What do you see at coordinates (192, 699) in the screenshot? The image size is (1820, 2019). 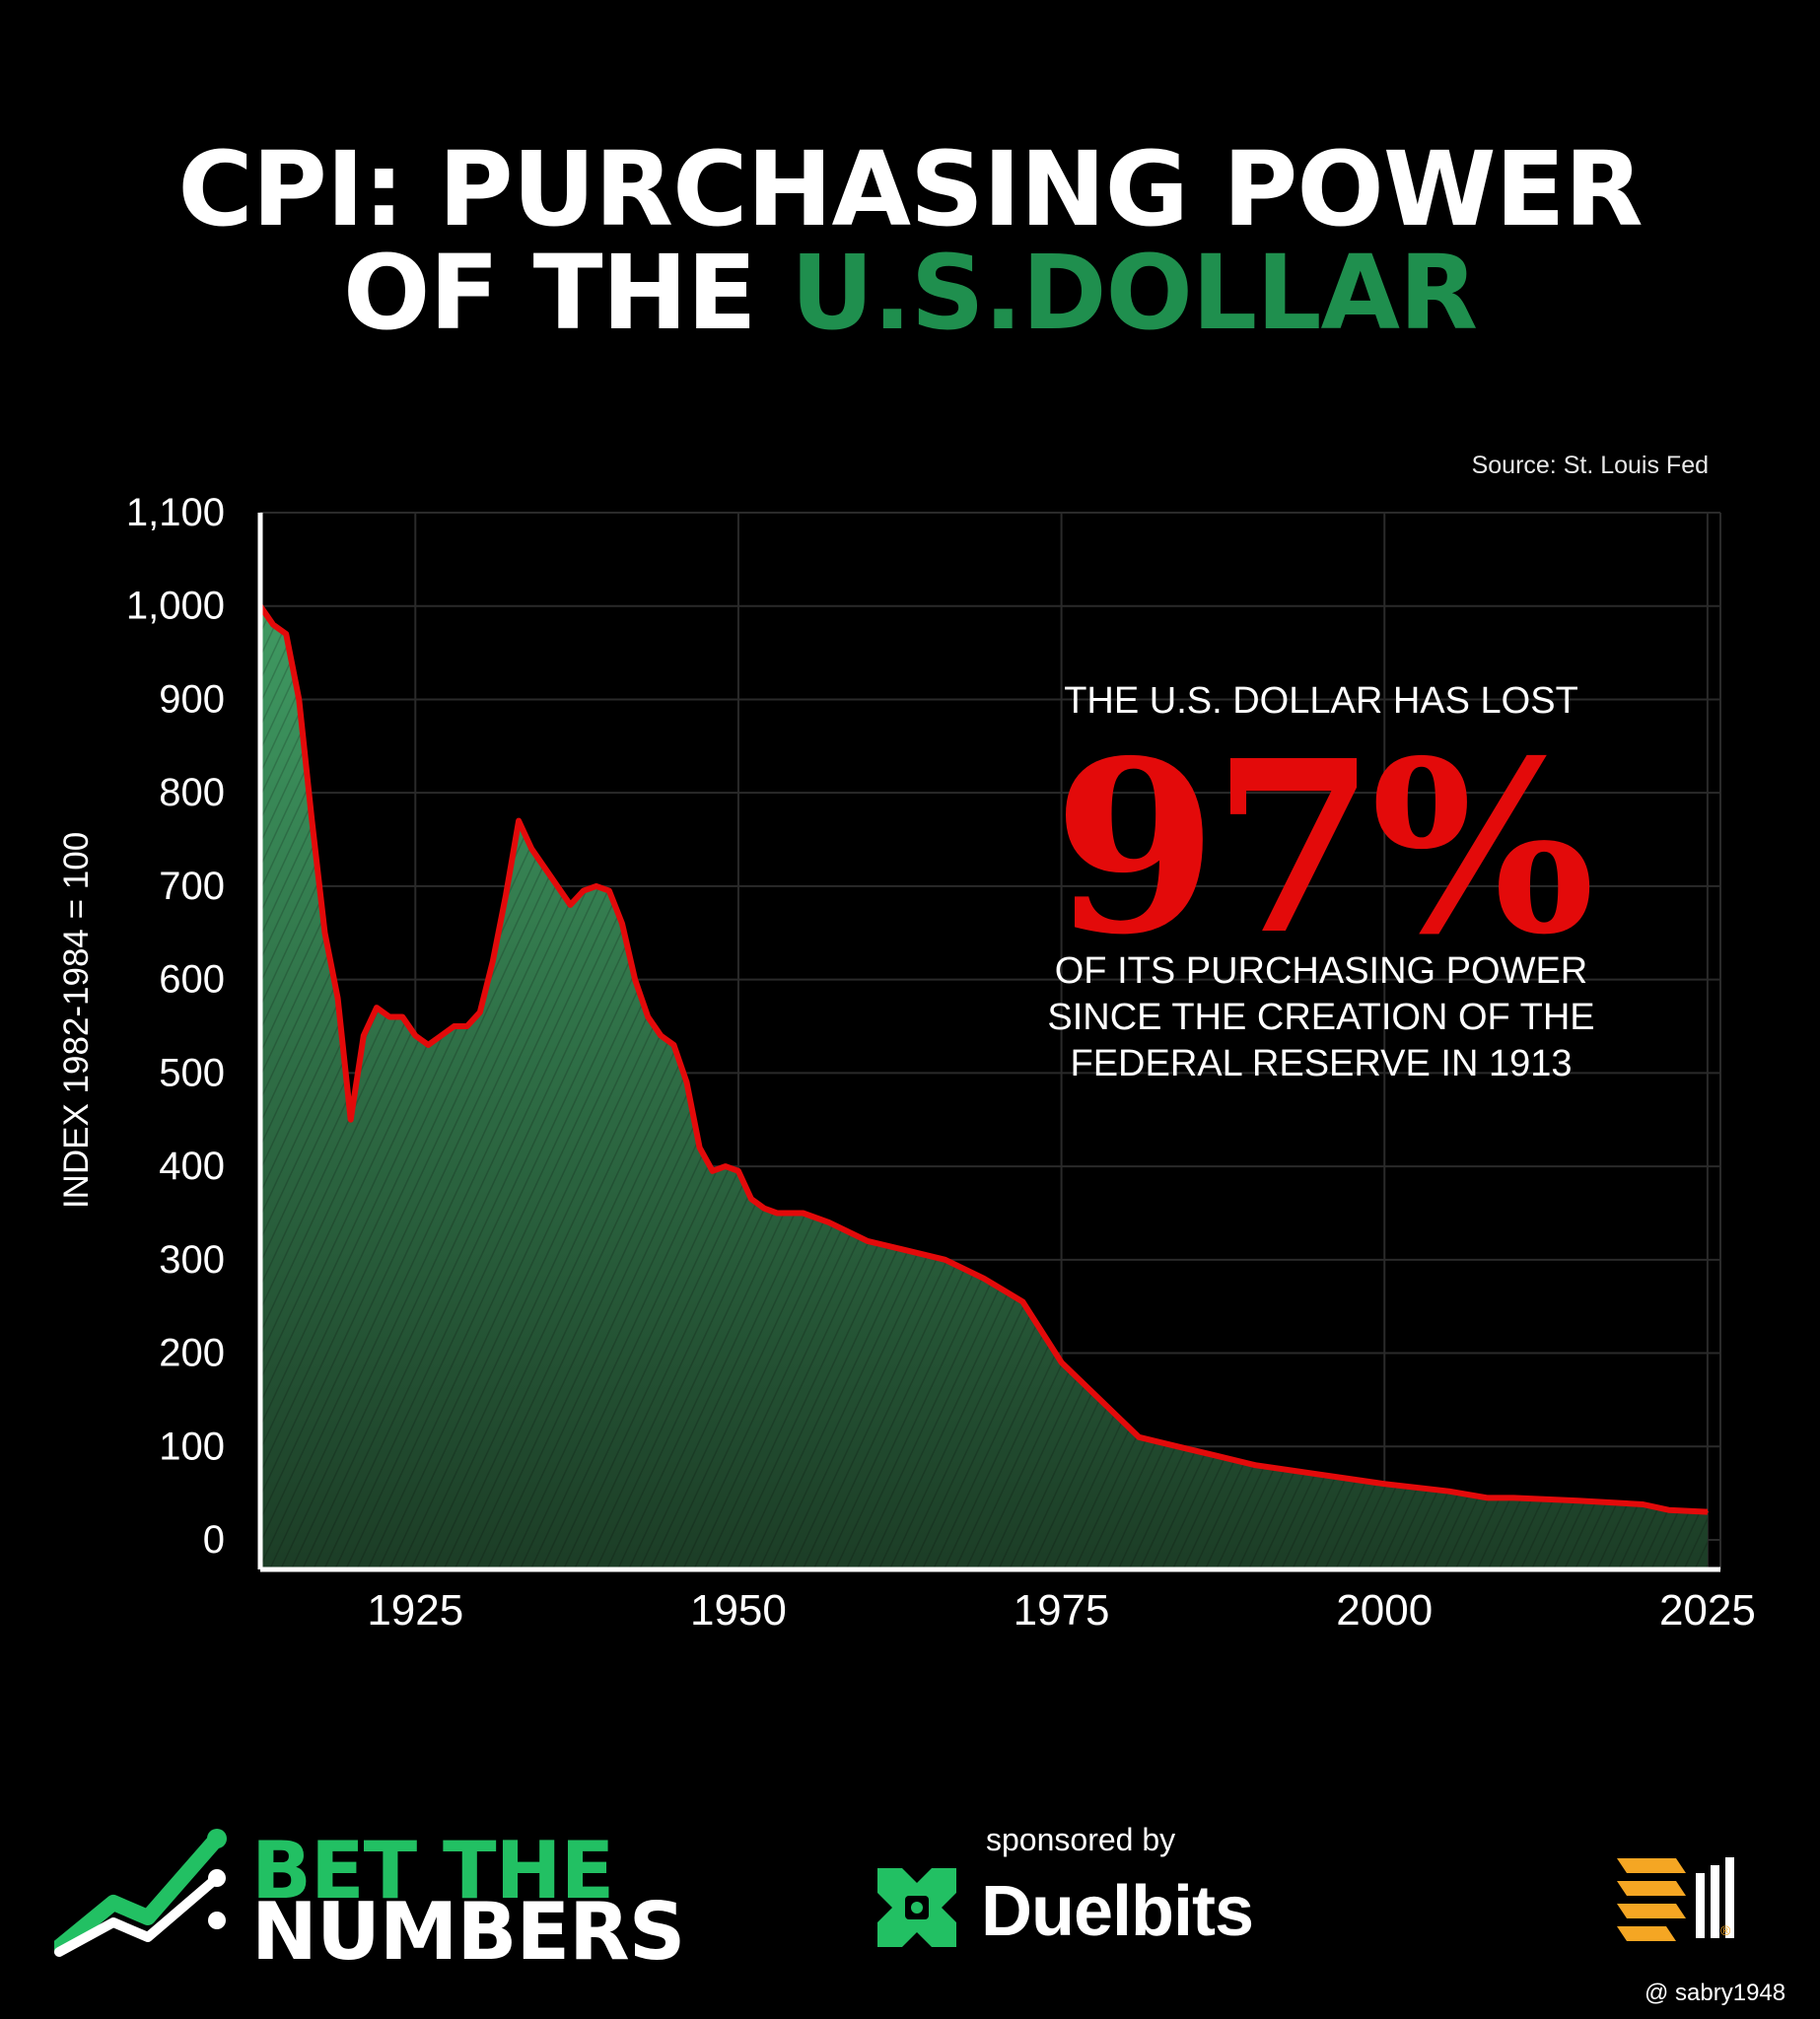 I see `y-tick-label: 900` at bounding box center [192, 699].